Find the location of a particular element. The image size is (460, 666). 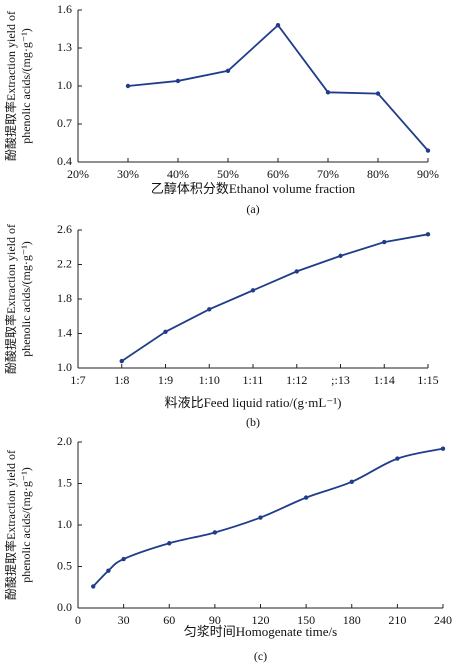

x-tick-label: 60 is located at coordinates (169, 620).